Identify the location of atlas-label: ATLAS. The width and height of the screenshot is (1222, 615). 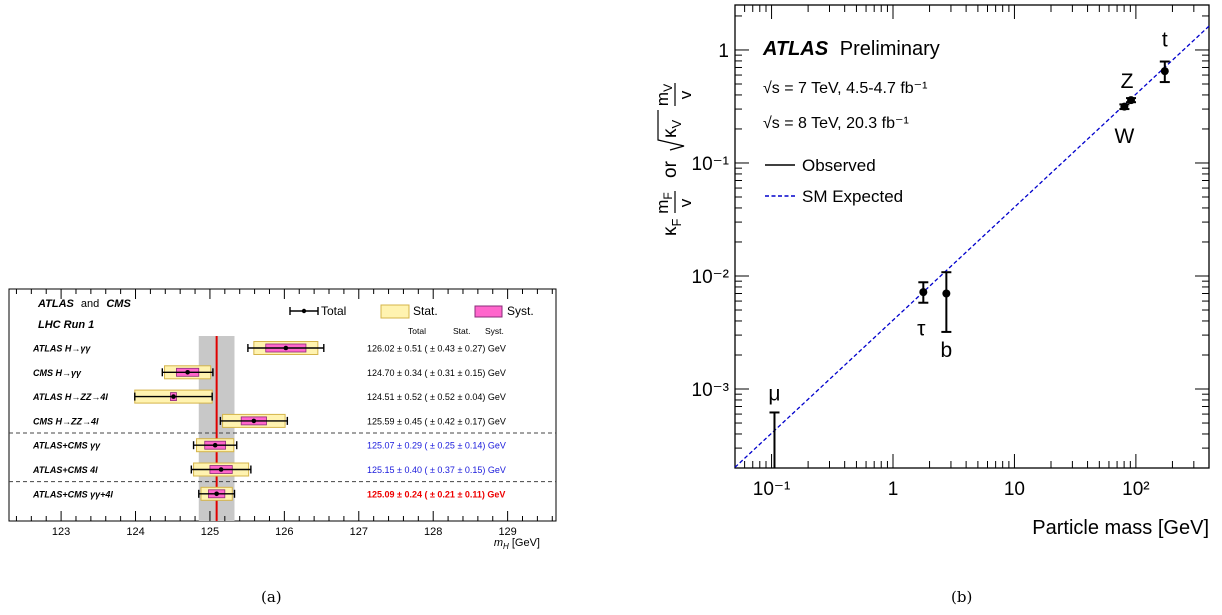
(795, 49).